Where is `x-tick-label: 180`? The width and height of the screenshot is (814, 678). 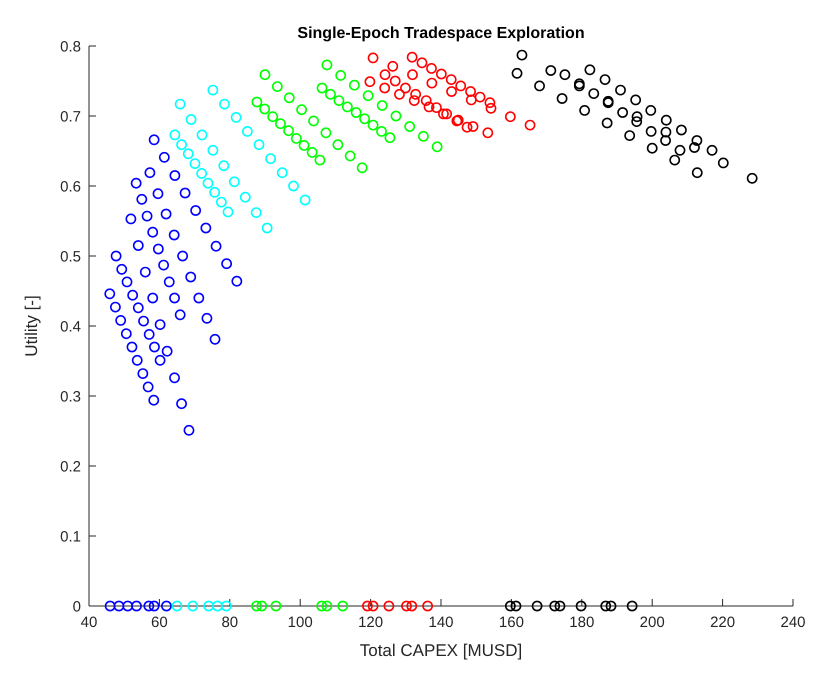 x-tick-label: 180 is located at coordinates (581, 622).